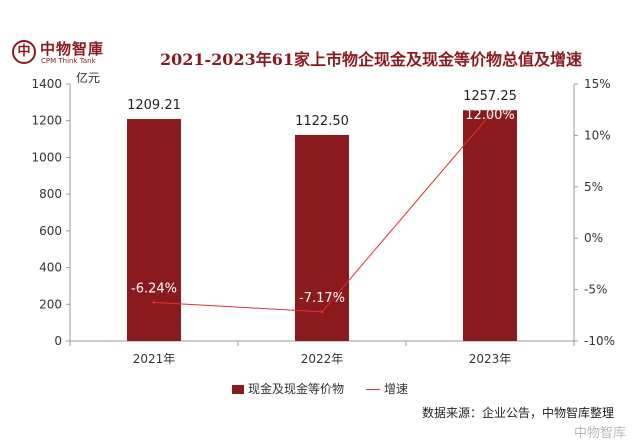 The width and height of the screenshot is (640, 443). Describe the element at coordinates (599, 341) in the screenshot. I see `y2-tick-label: -10%` at that location.